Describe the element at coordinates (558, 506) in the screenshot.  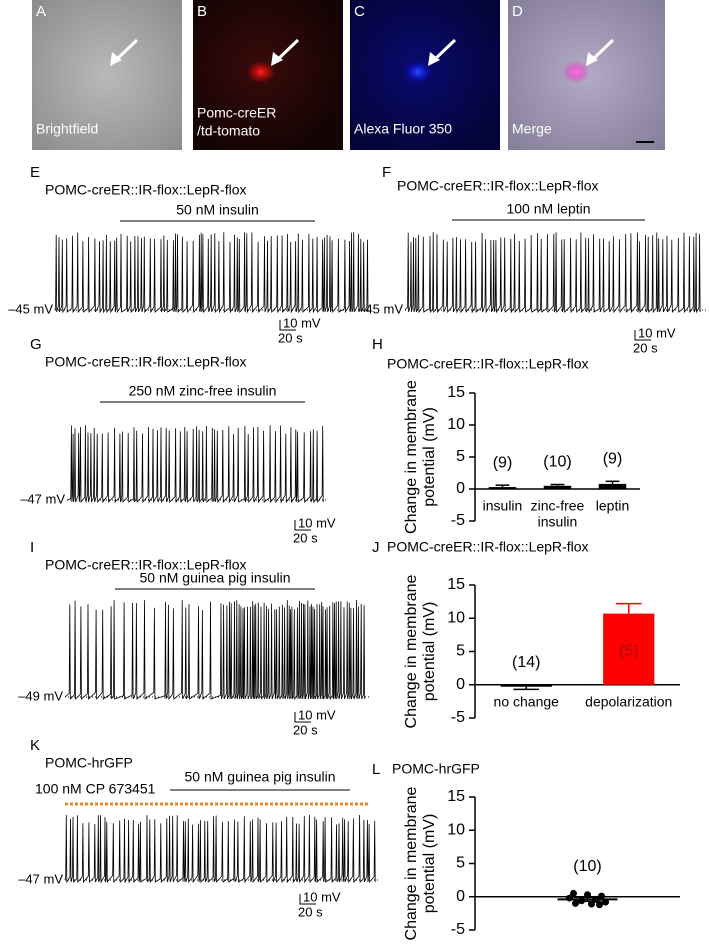
I see `x-tick-label: zinc-free` at that location.